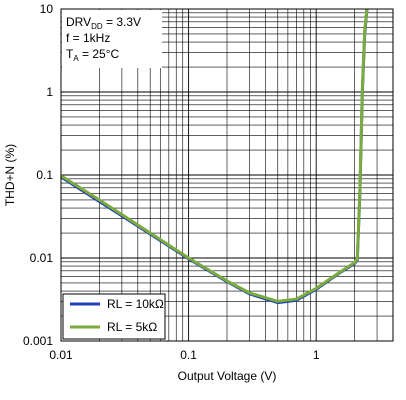  What do you see at coordinates (88, 38) in the screenshot?
I see `annotation-line-2: f = 1kHz` at bounding box center [88, 38].